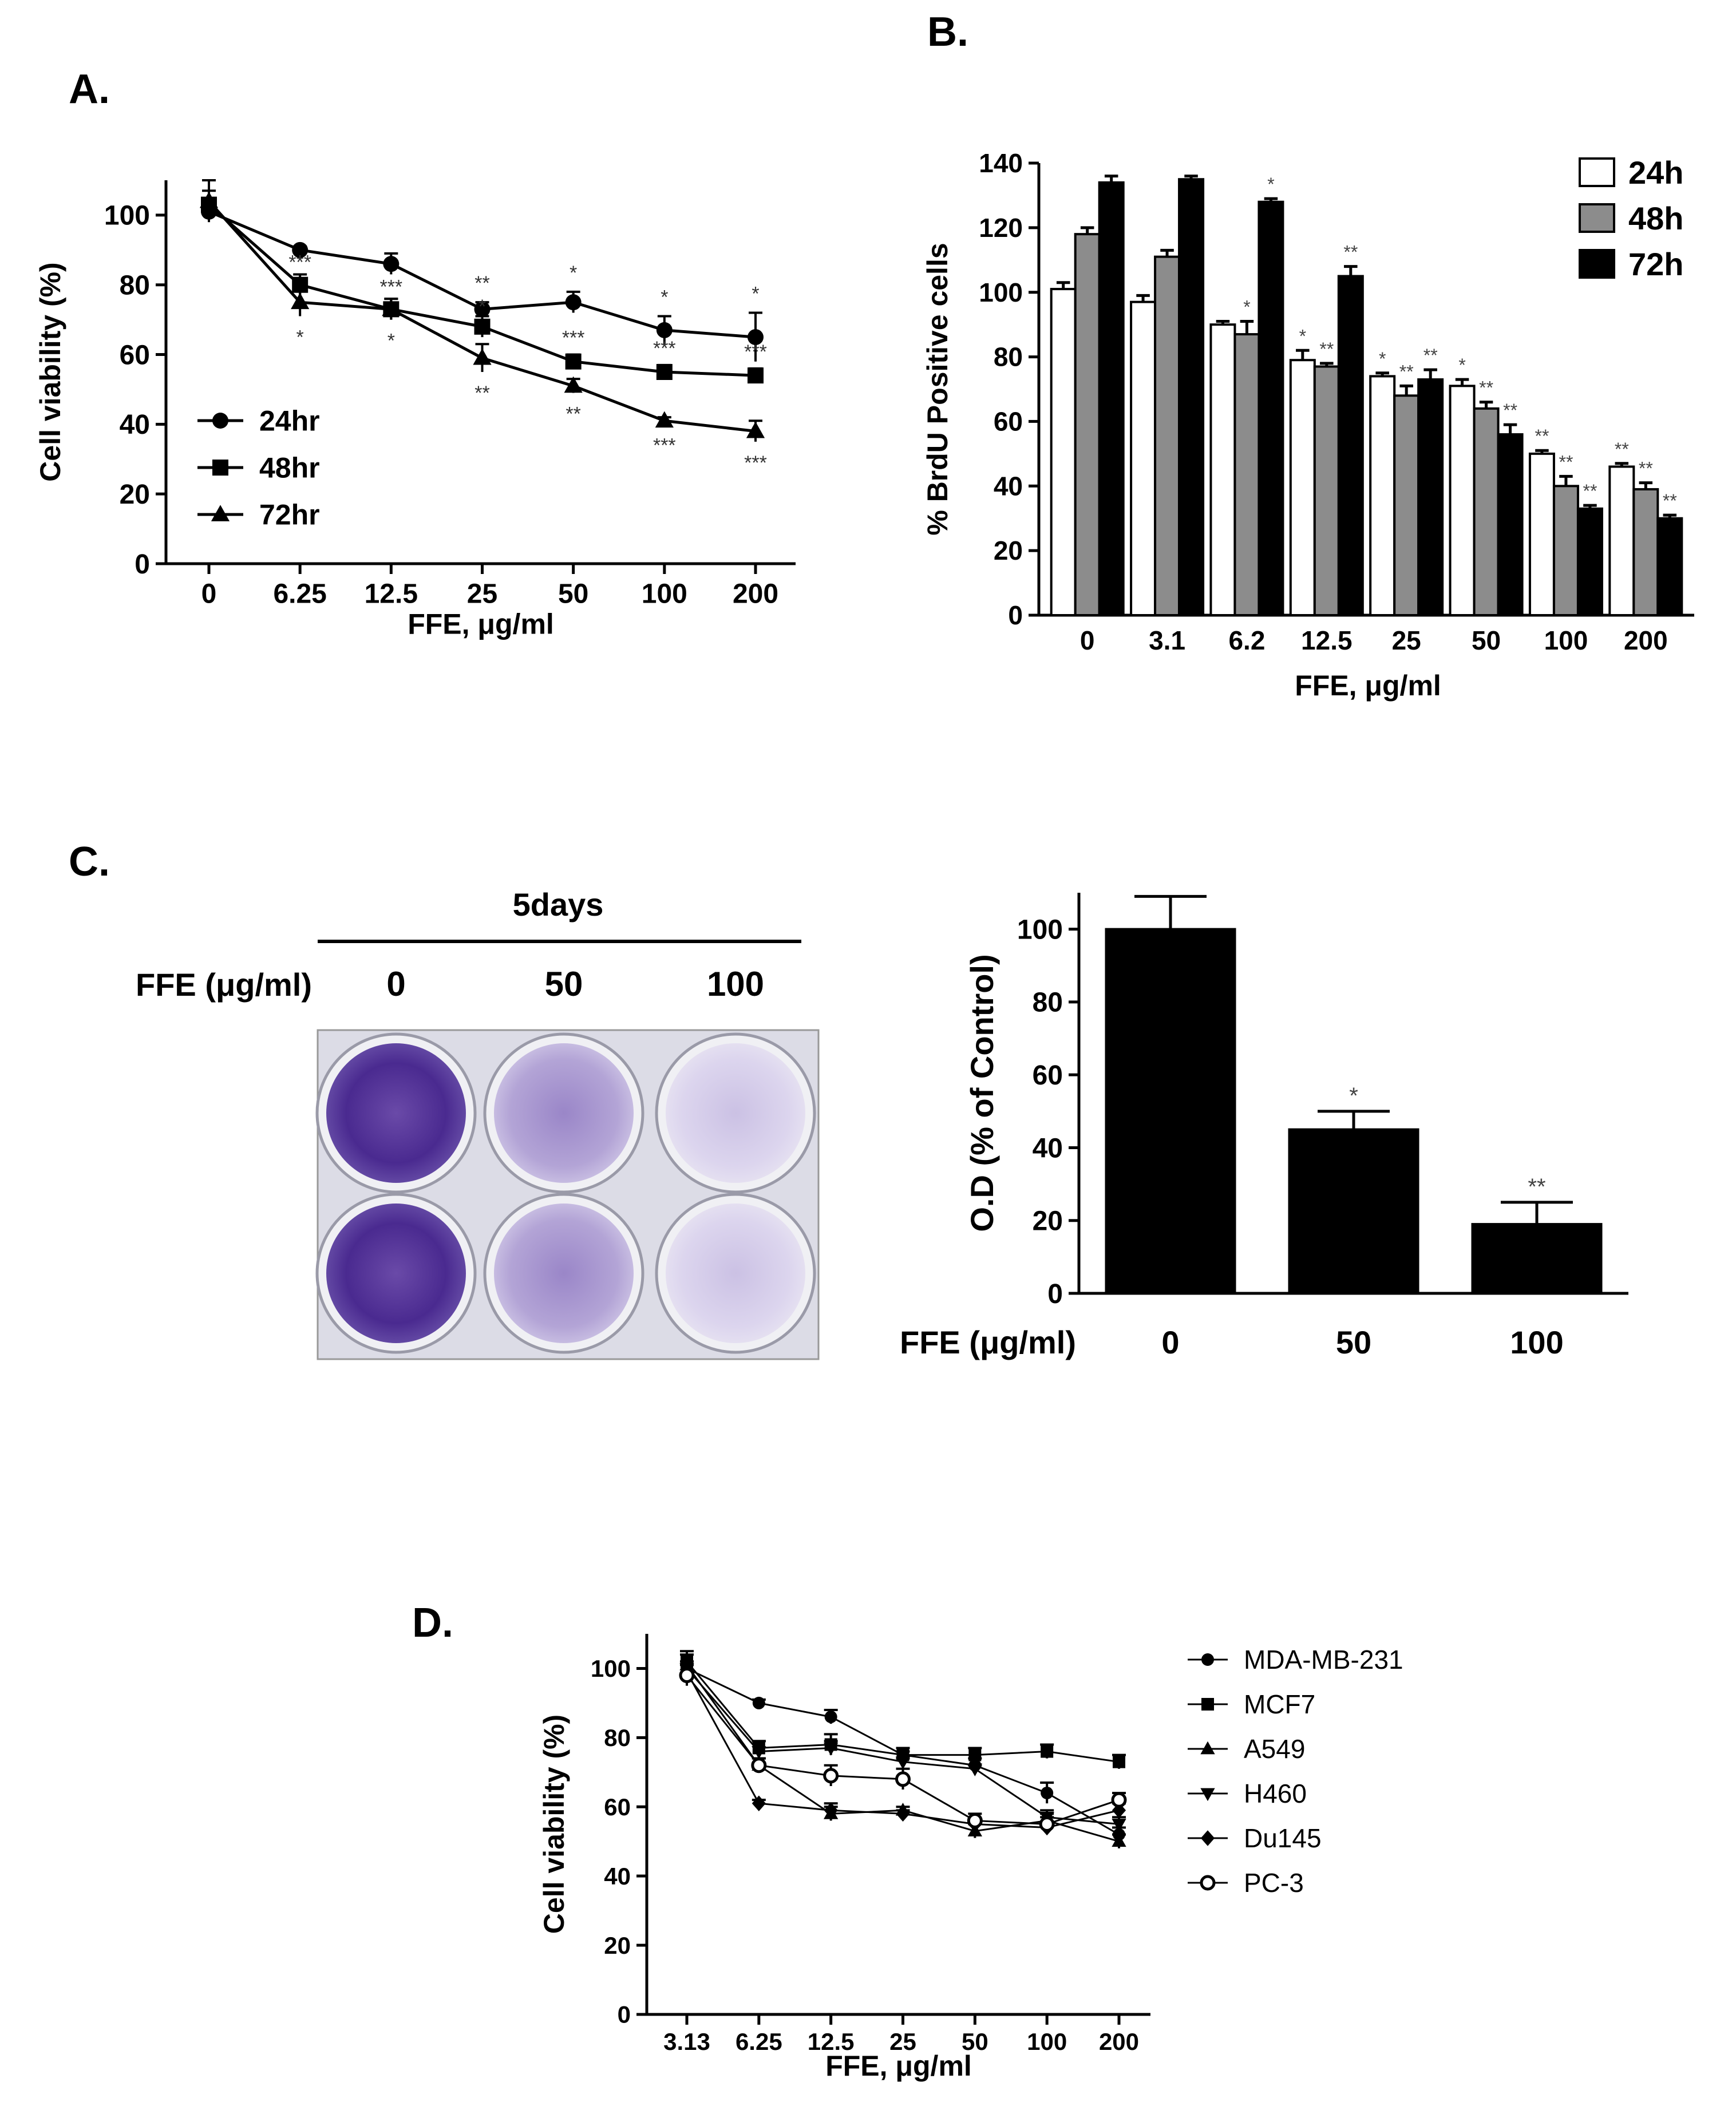 This screenshot has width=1736, height=2126. Describe the element at coordinates (481, 624) in the screenshot. I see `panel-a-x-axis-title: FFE, μg/ml` at that location.